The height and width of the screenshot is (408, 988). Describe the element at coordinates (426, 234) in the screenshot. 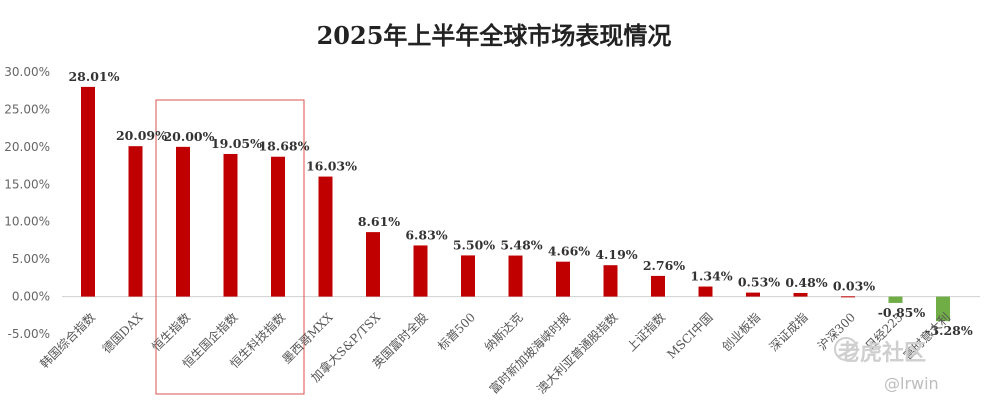

I see `data-label: 6.83%` at that location.